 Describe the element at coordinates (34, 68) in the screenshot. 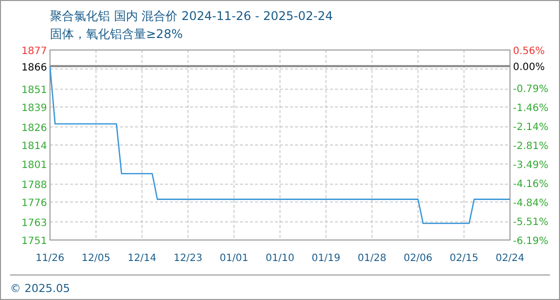

I see `ref-line-label: 1866` at that location.